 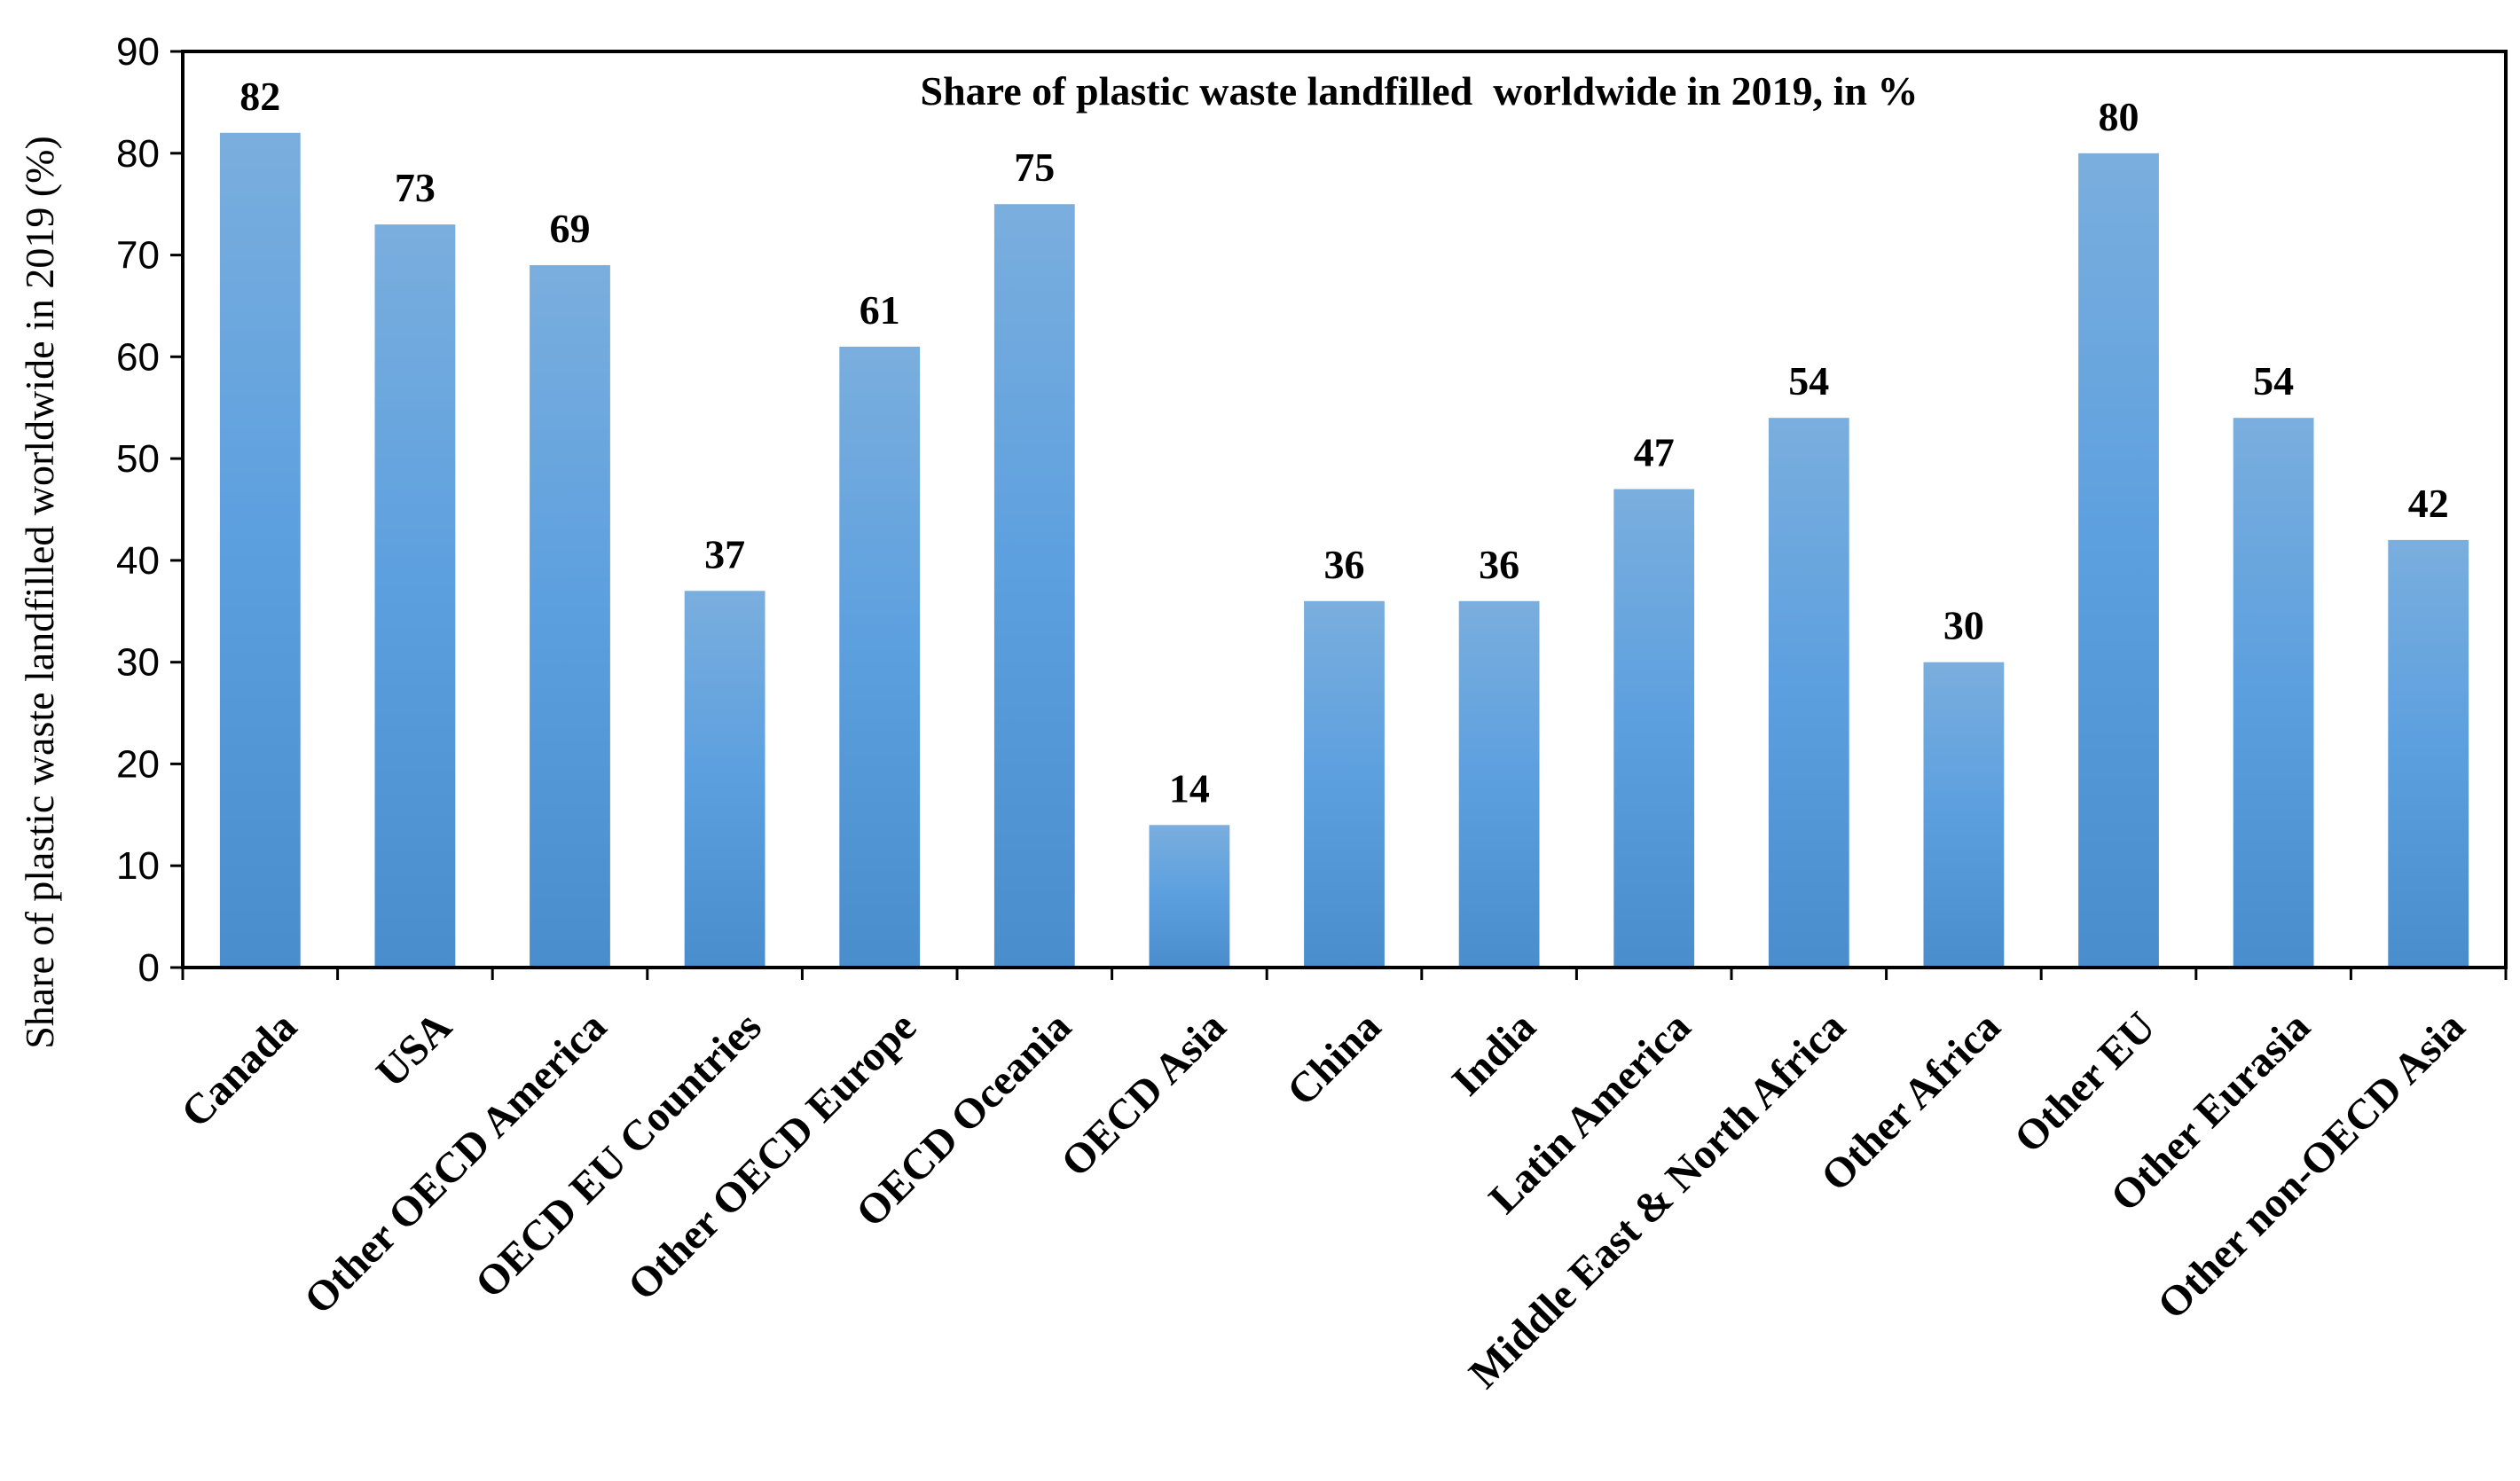 I want to click on category-label-2: Other OECD America, so click(x=455, y=1163).